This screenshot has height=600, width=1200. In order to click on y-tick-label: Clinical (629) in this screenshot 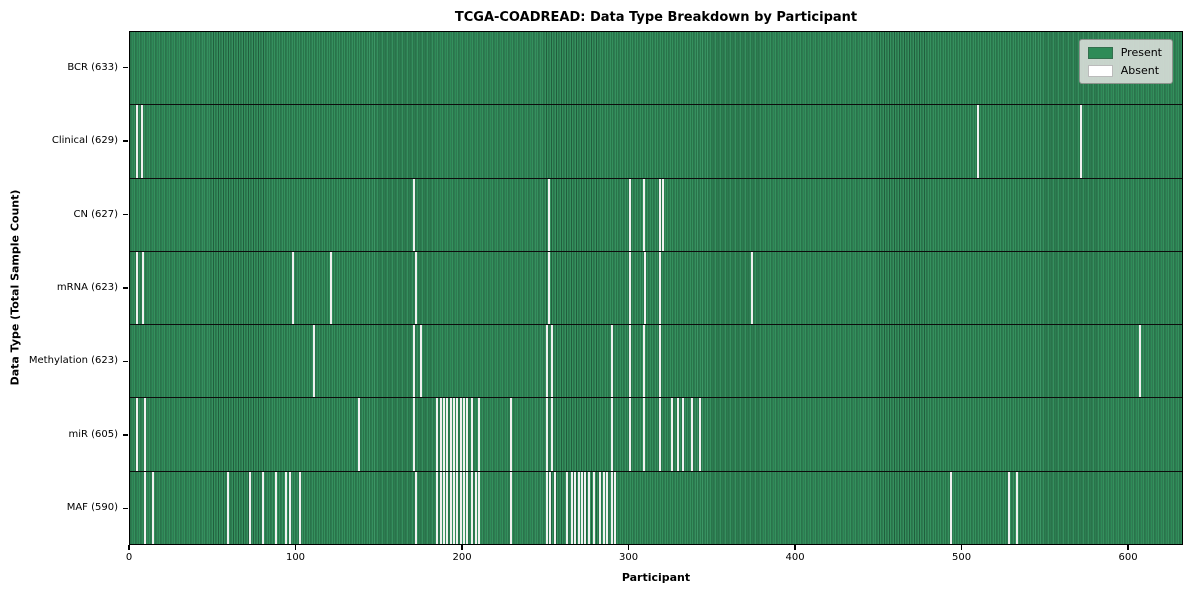, I will do `click(84, 141)`.